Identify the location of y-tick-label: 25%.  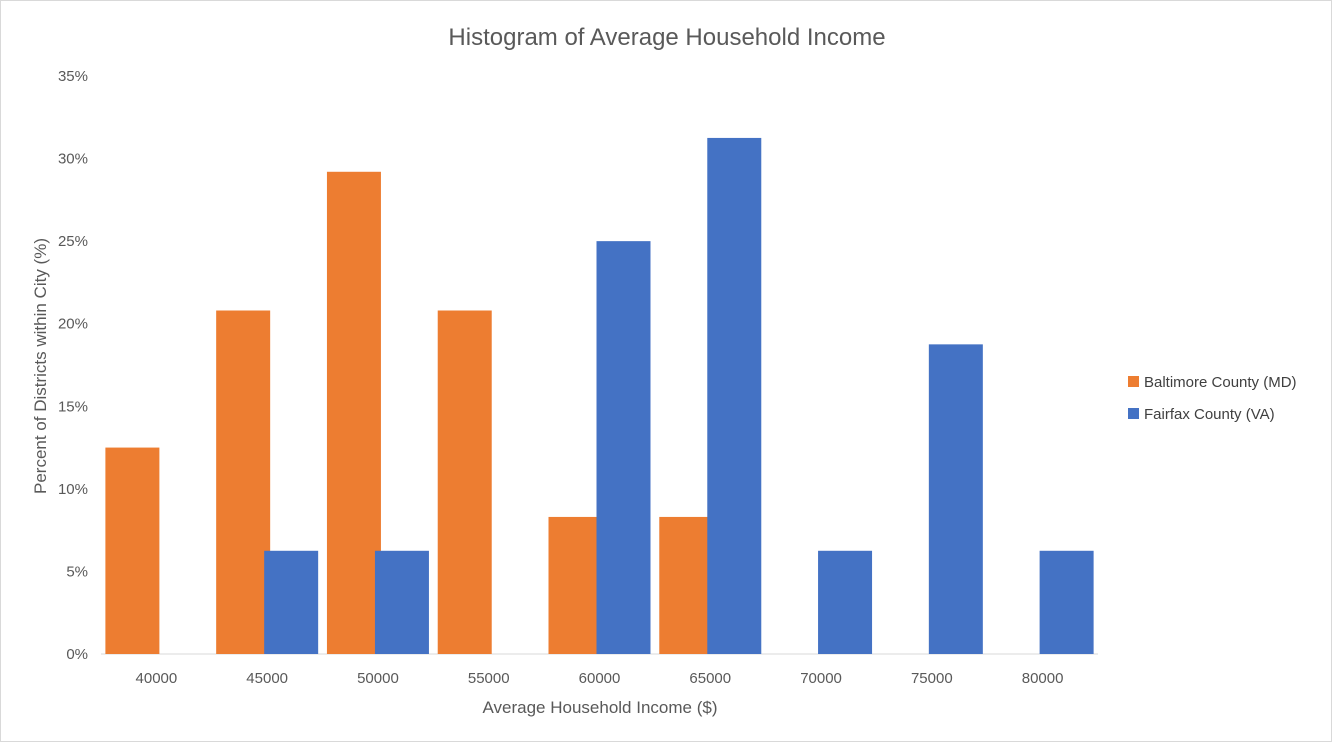
(73, 241).